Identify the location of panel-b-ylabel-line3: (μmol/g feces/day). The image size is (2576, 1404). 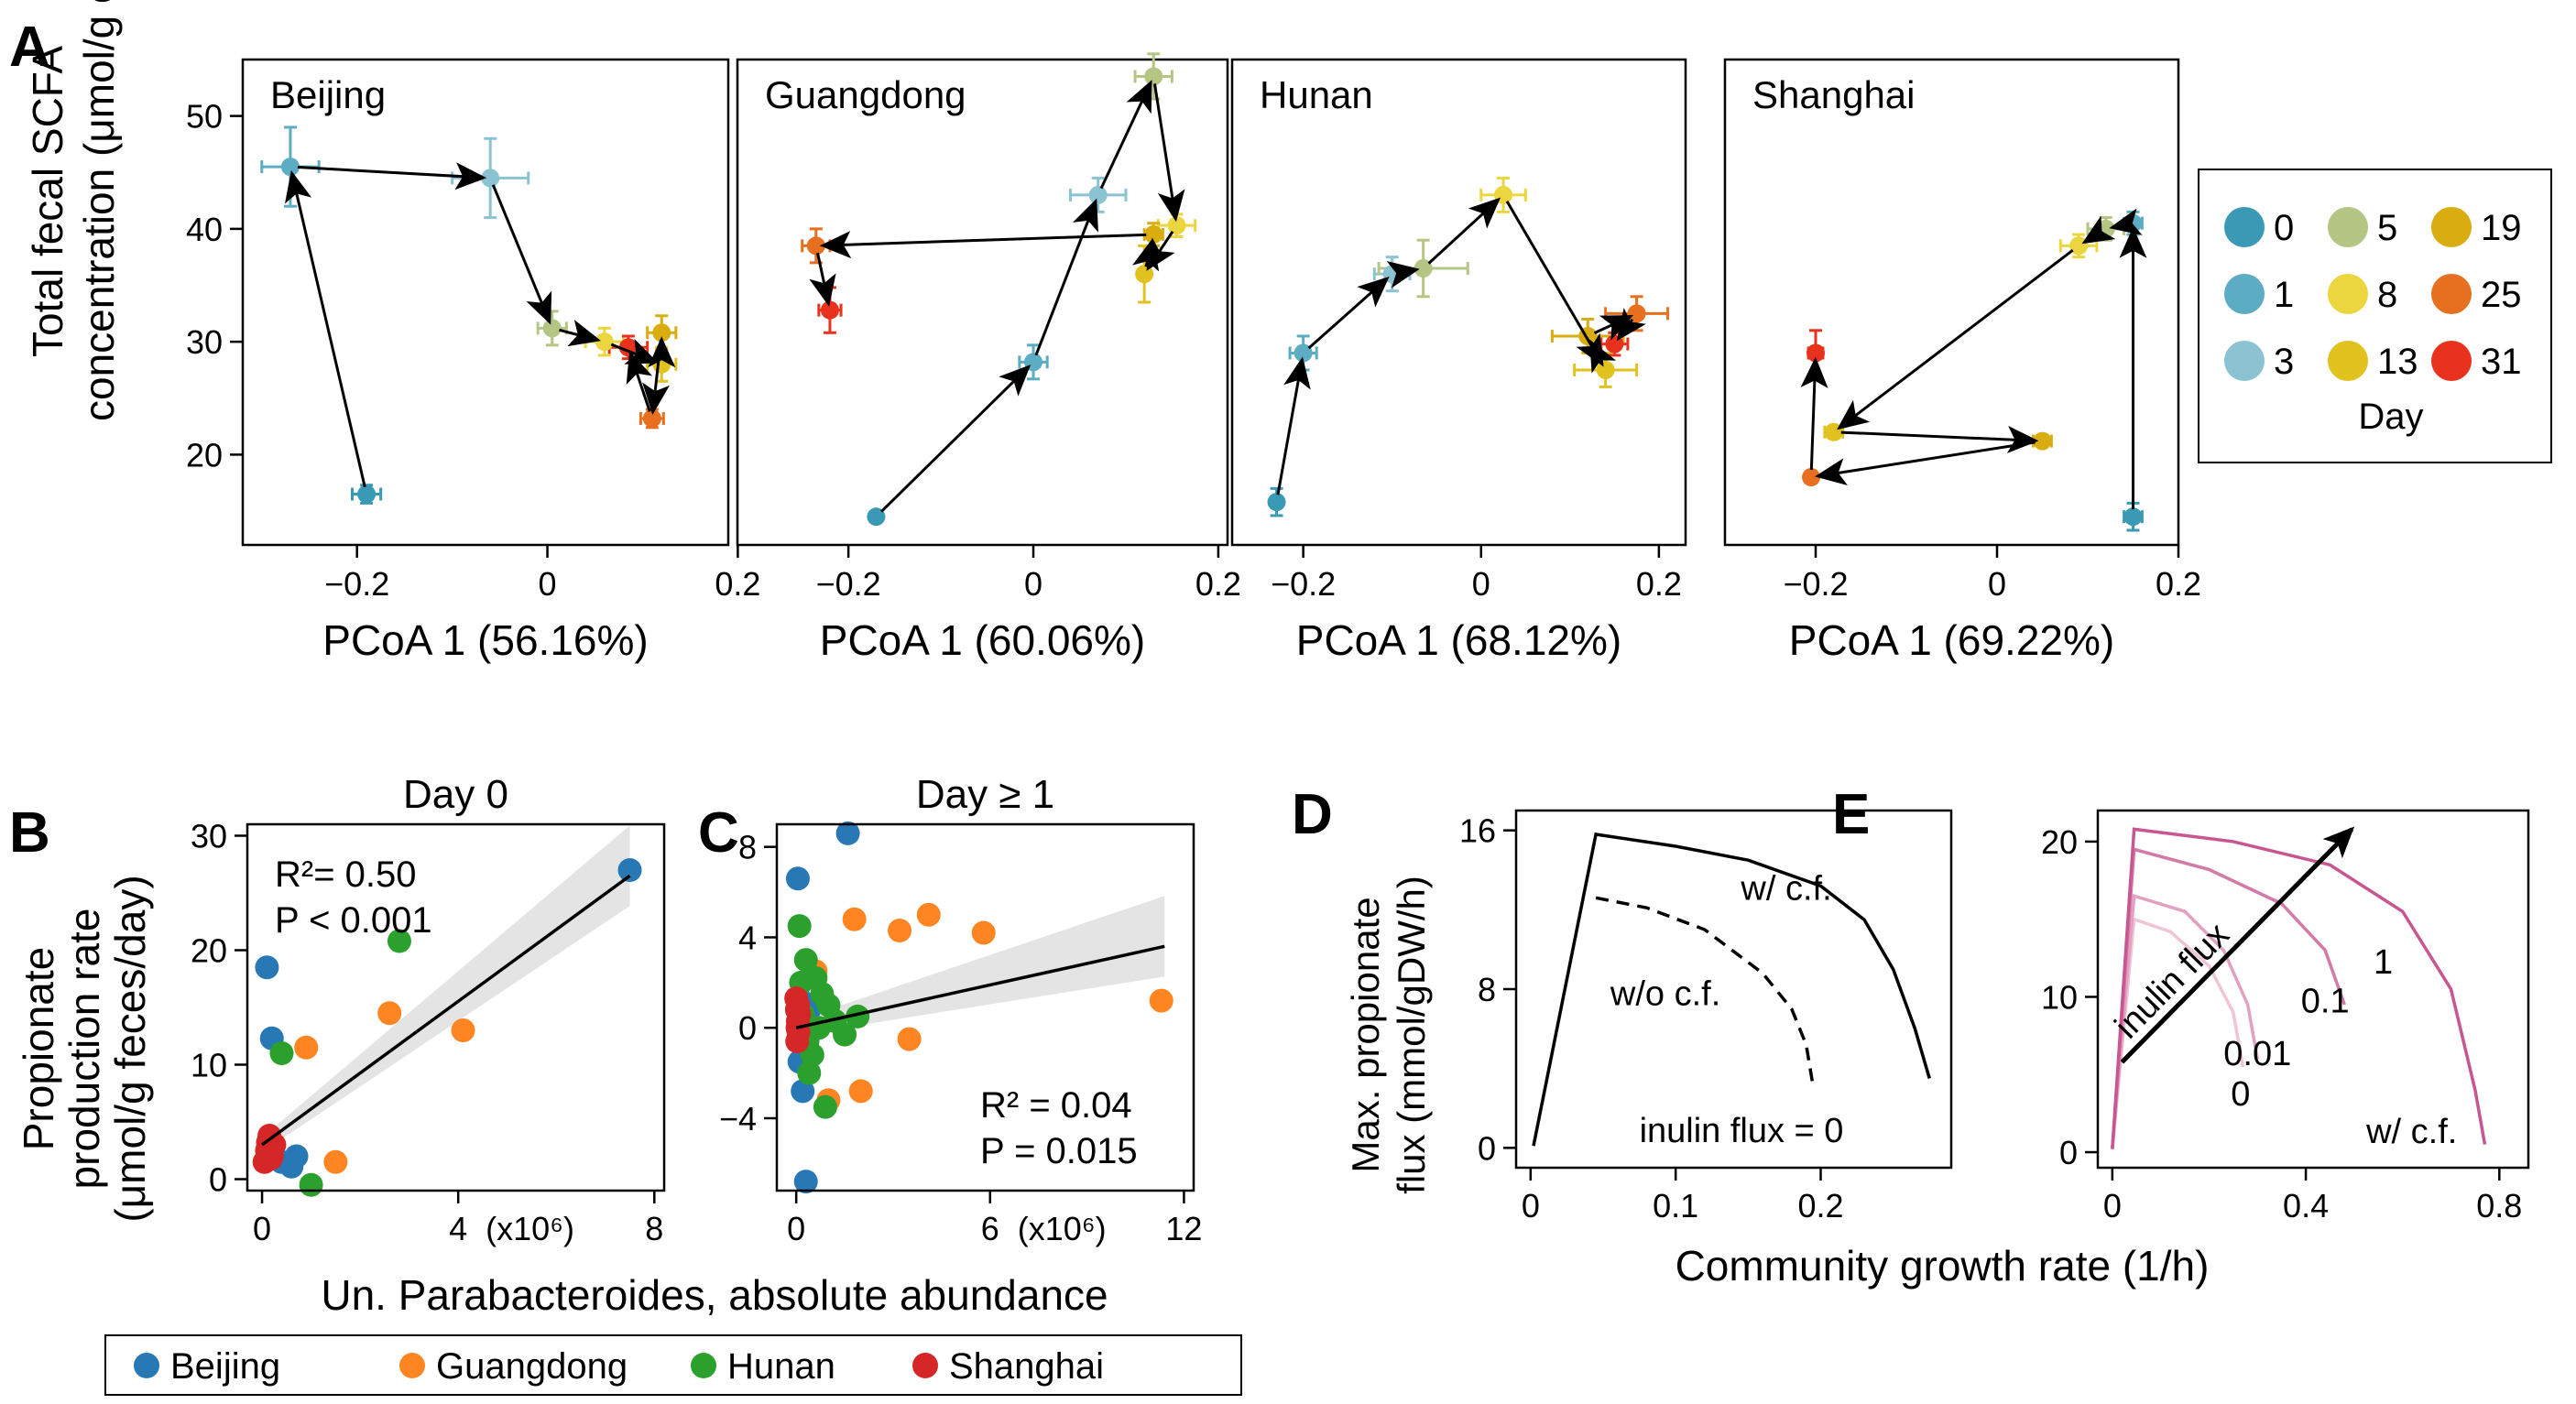
(130, 1048).